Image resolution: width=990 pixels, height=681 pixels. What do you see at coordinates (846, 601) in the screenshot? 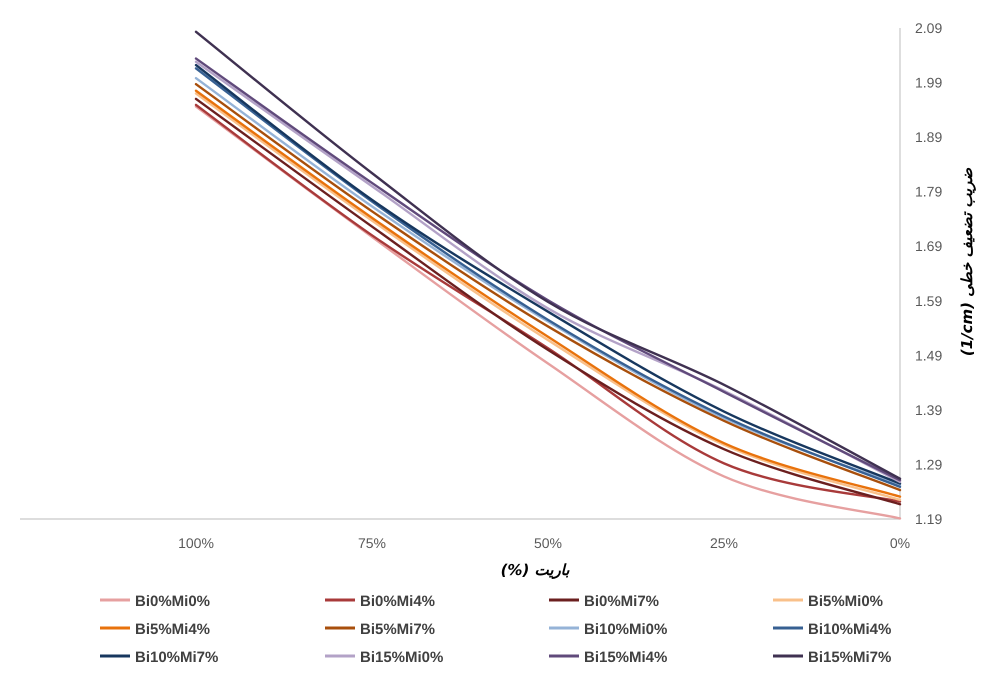
I see `legend-label: Bi5%Mi0%` at bounding box center [846, 601].